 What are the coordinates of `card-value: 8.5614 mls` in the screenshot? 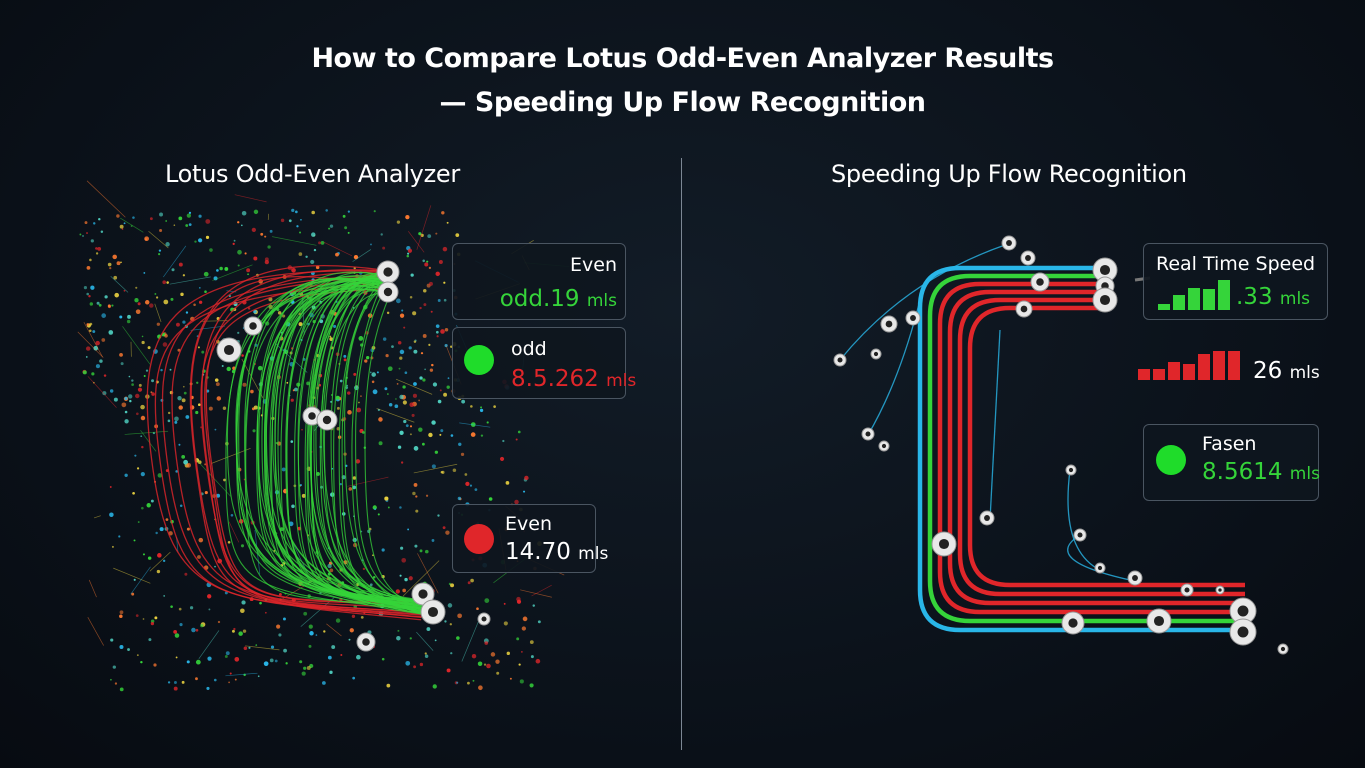 It's located at (1261, 472).